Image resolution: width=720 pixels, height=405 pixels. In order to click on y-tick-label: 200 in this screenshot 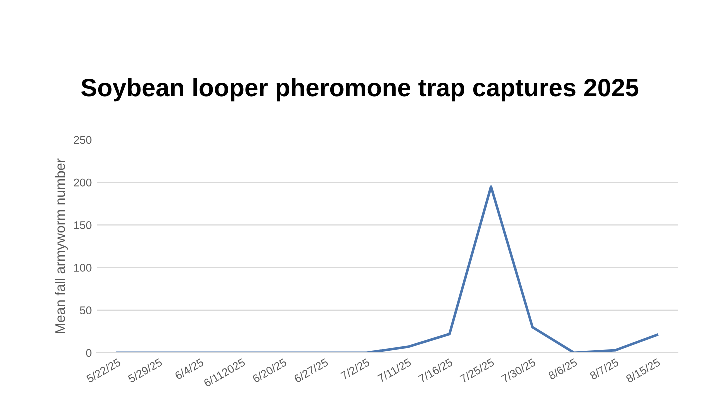, I will do `click(83, 182)`.